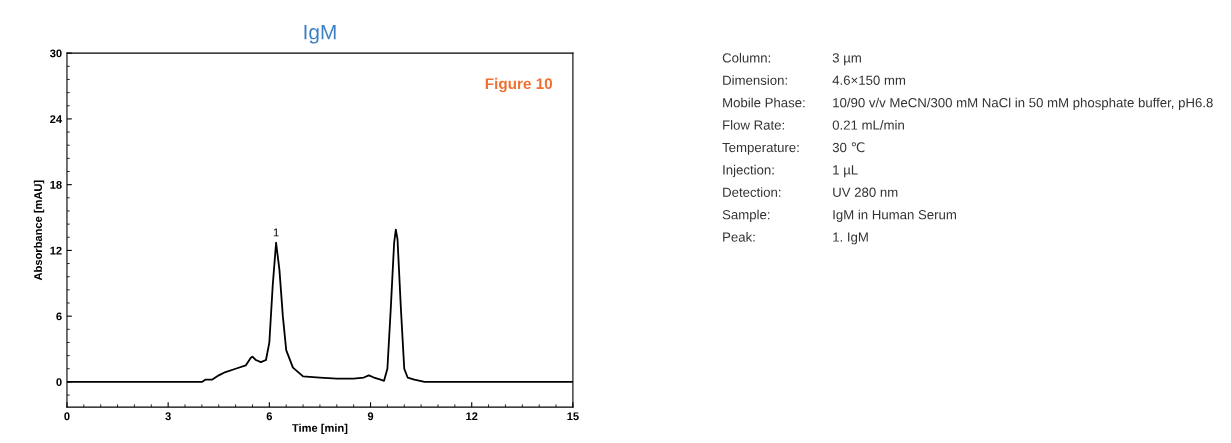  Describe the element at coordinates (56, 184) in the screenshot. I see `y-tick-label: 18` at that location.